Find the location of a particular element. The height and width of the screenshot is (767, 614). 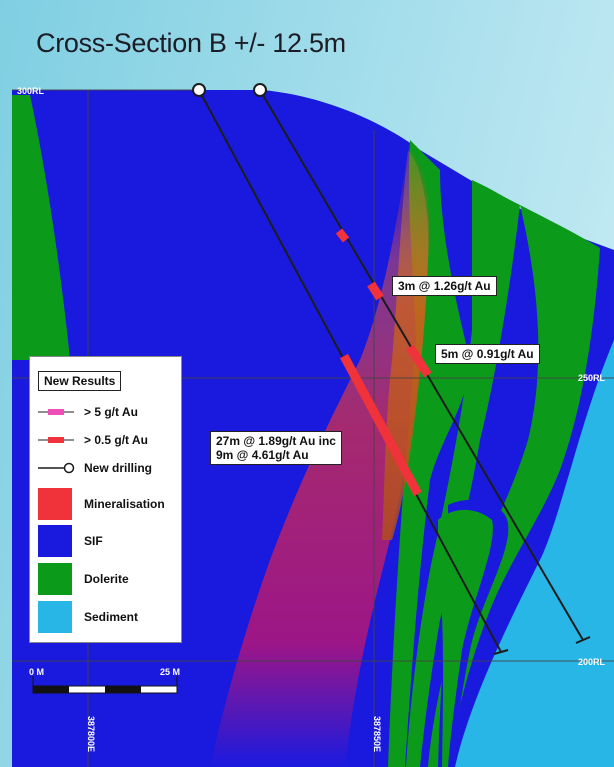

callout-27m: 27m @ 1.89g/t Au inc 9m @ 4.61g/t Au is located at coordinates (276, 448).